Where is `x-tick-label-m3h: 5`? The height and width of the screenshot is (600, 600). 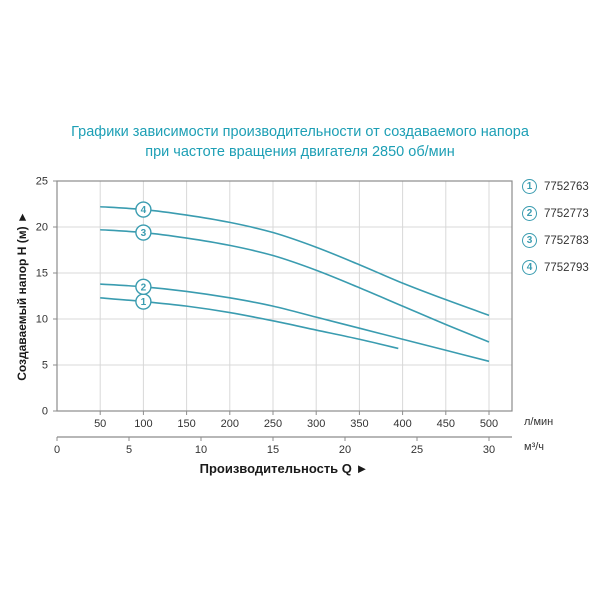
x-tick-label-m3h: 5 is located at coordinates (129, 450).